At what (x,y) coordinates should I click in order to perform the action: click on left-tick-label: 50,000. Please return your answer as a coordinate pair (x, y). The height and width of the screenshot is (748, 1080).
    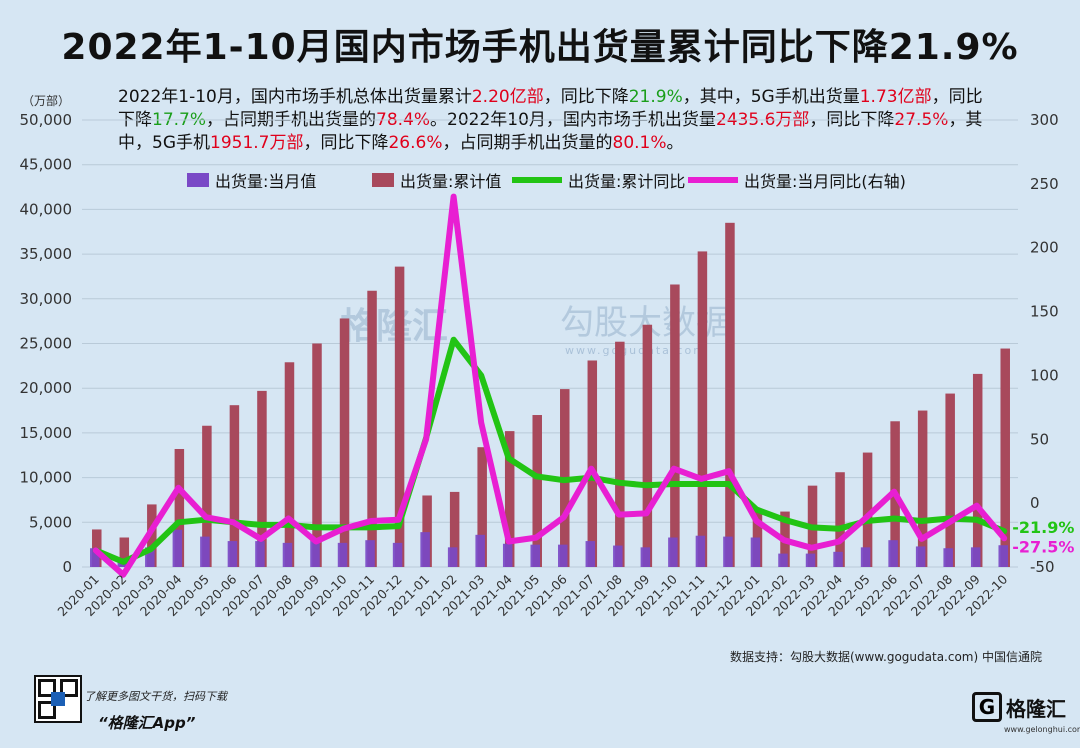
    Looking at the image, I should click on (46, 120).